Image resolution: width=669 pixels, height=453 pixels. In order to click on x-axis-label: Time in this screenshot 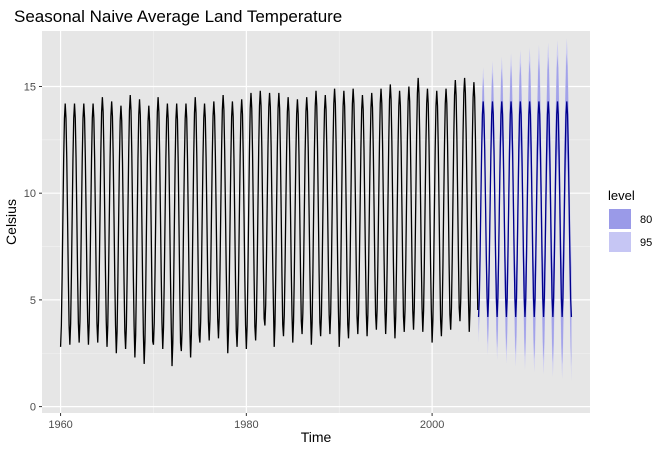, I will do `click(316, 437)`.